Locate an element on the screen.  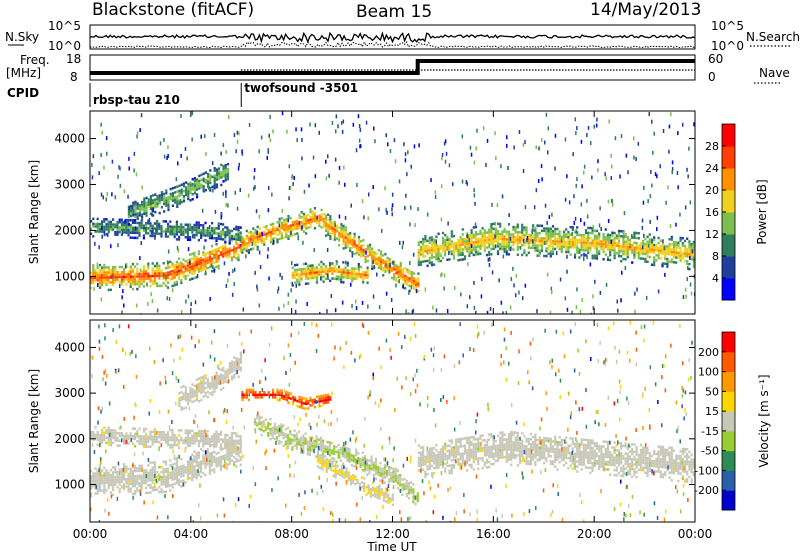
nsky-panel: N.Sky 10^5 10^0 10^5 10^0 N.Search is located at coordinates (402, 36).